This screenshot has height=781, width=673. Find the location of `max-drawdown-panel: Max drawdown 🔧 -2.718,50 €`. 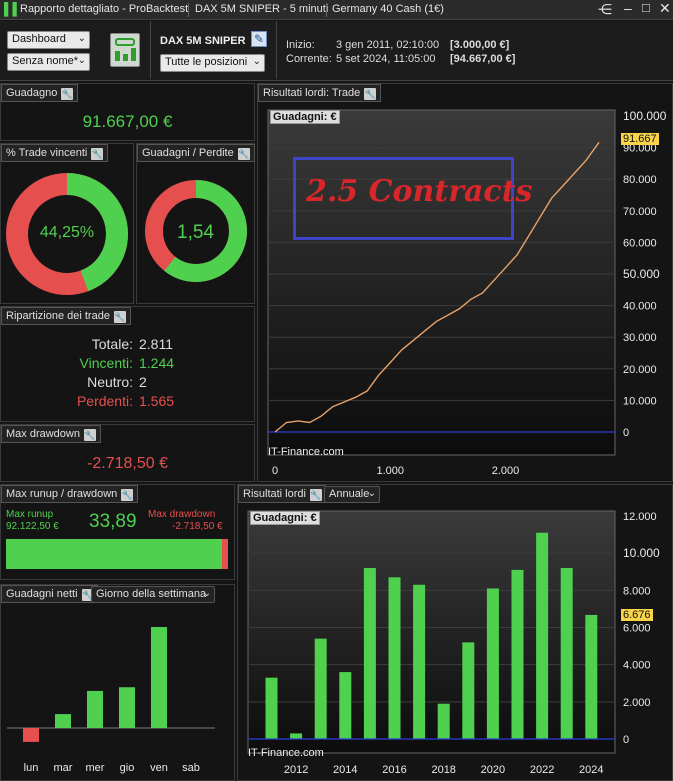

max-drawdown-panel: Max drawdown 🔧 -2.718,50 € is located at coordinates (127, 453).